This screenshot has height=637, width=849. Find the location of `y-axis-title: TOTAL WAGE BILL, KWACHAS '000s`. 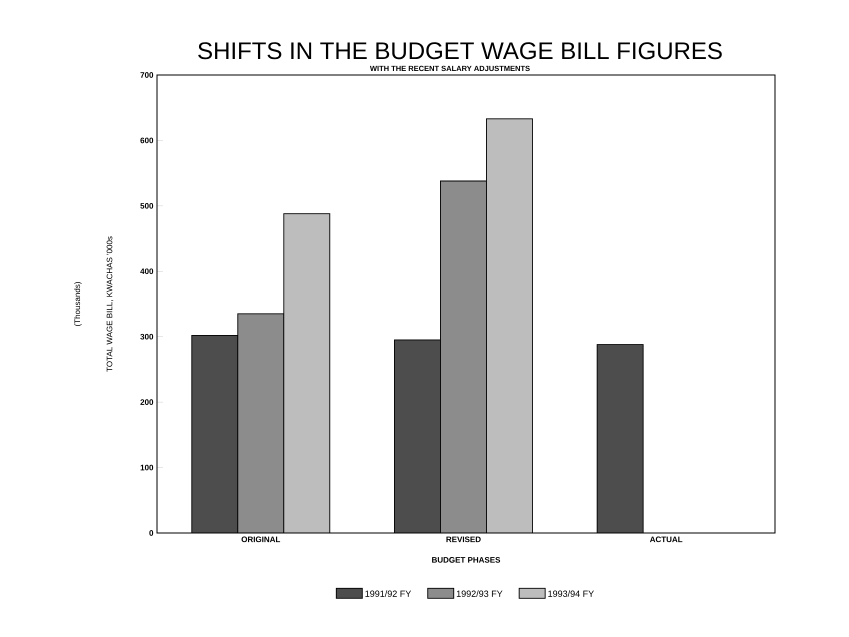

y-axis-title: TOTAL WAGE BILL, KWACHAS '000s is located at coordinates (110, 304).